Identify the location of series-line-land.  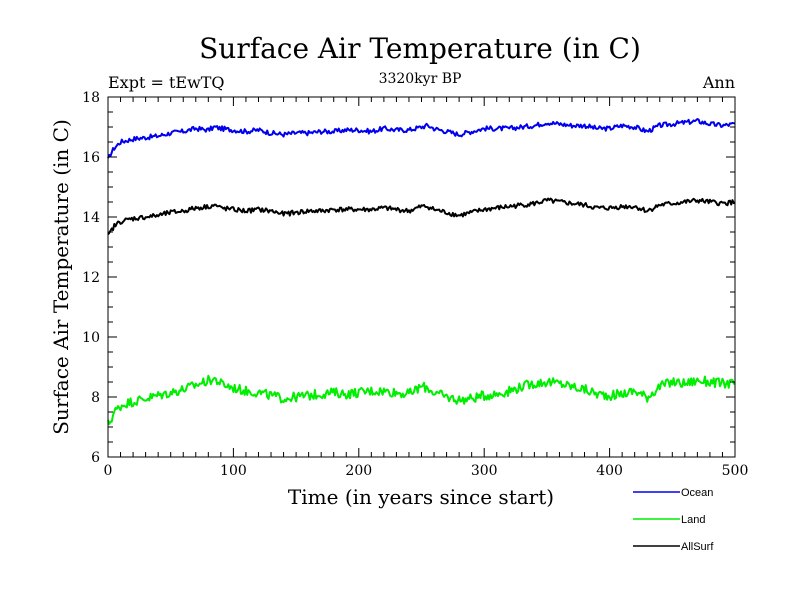
(421, 399).